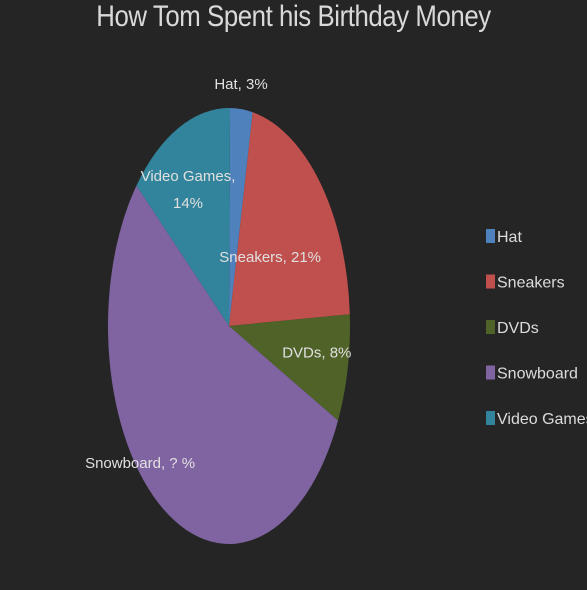 The height and width of the screenshot is (590, 587). Describe the element at coordinates (490, 236) in the screenshot. I see `legend-swatch-hat` at that location.